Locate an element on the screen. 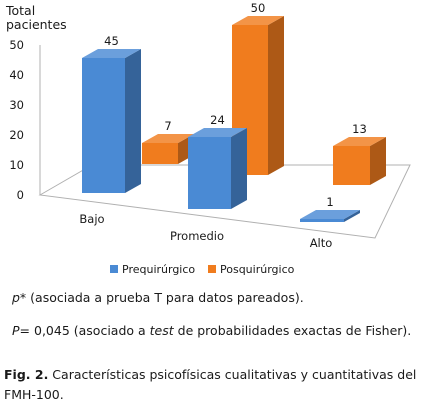 The height and width of the screenshot is (413, 429). y-axis-label-line-2: pacientes is located at coordinates (36, 24).